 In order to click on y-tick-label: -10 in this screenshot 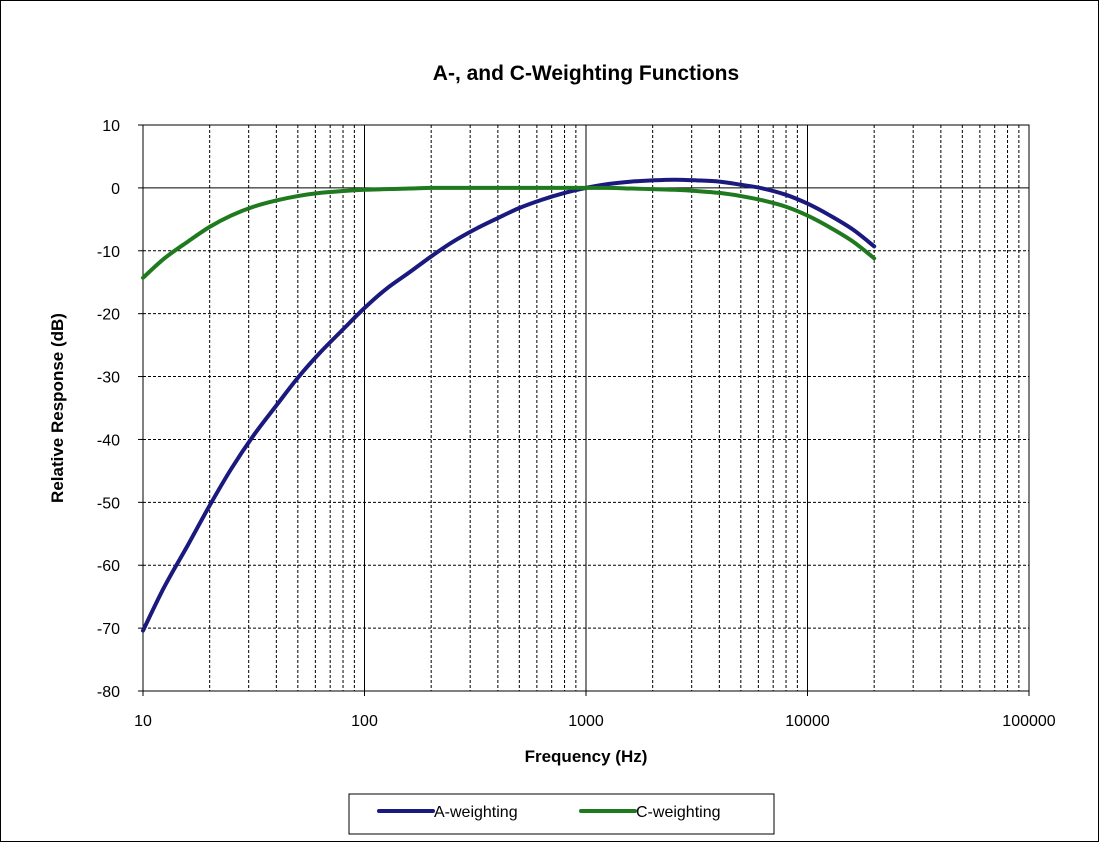, I will do `click(108, 252)`.